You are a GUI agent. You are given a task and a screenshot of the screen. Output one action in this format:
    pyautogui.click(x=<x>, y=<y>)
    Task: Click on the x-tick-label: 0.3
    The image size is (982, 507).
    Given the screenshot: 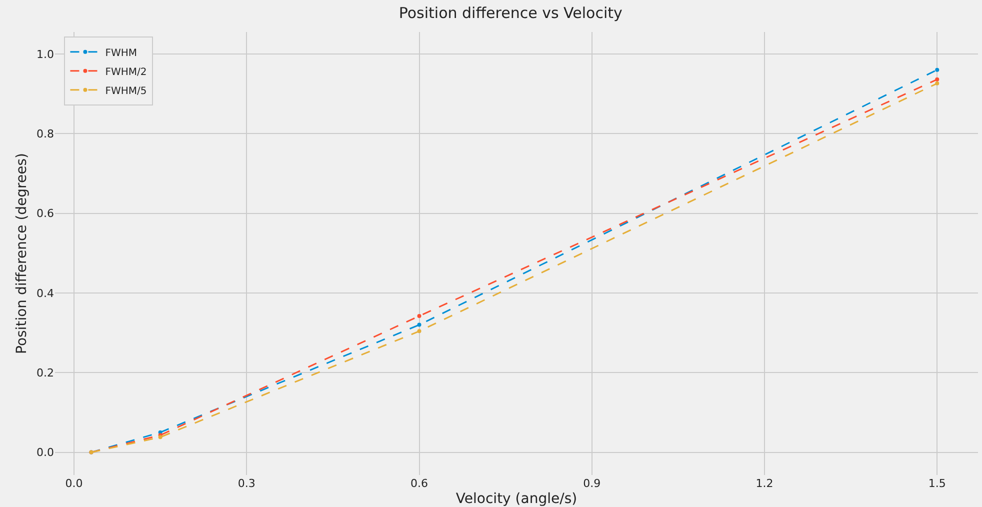 What is the action you would take?
    pyautogui.click(x=247, y=483)
    